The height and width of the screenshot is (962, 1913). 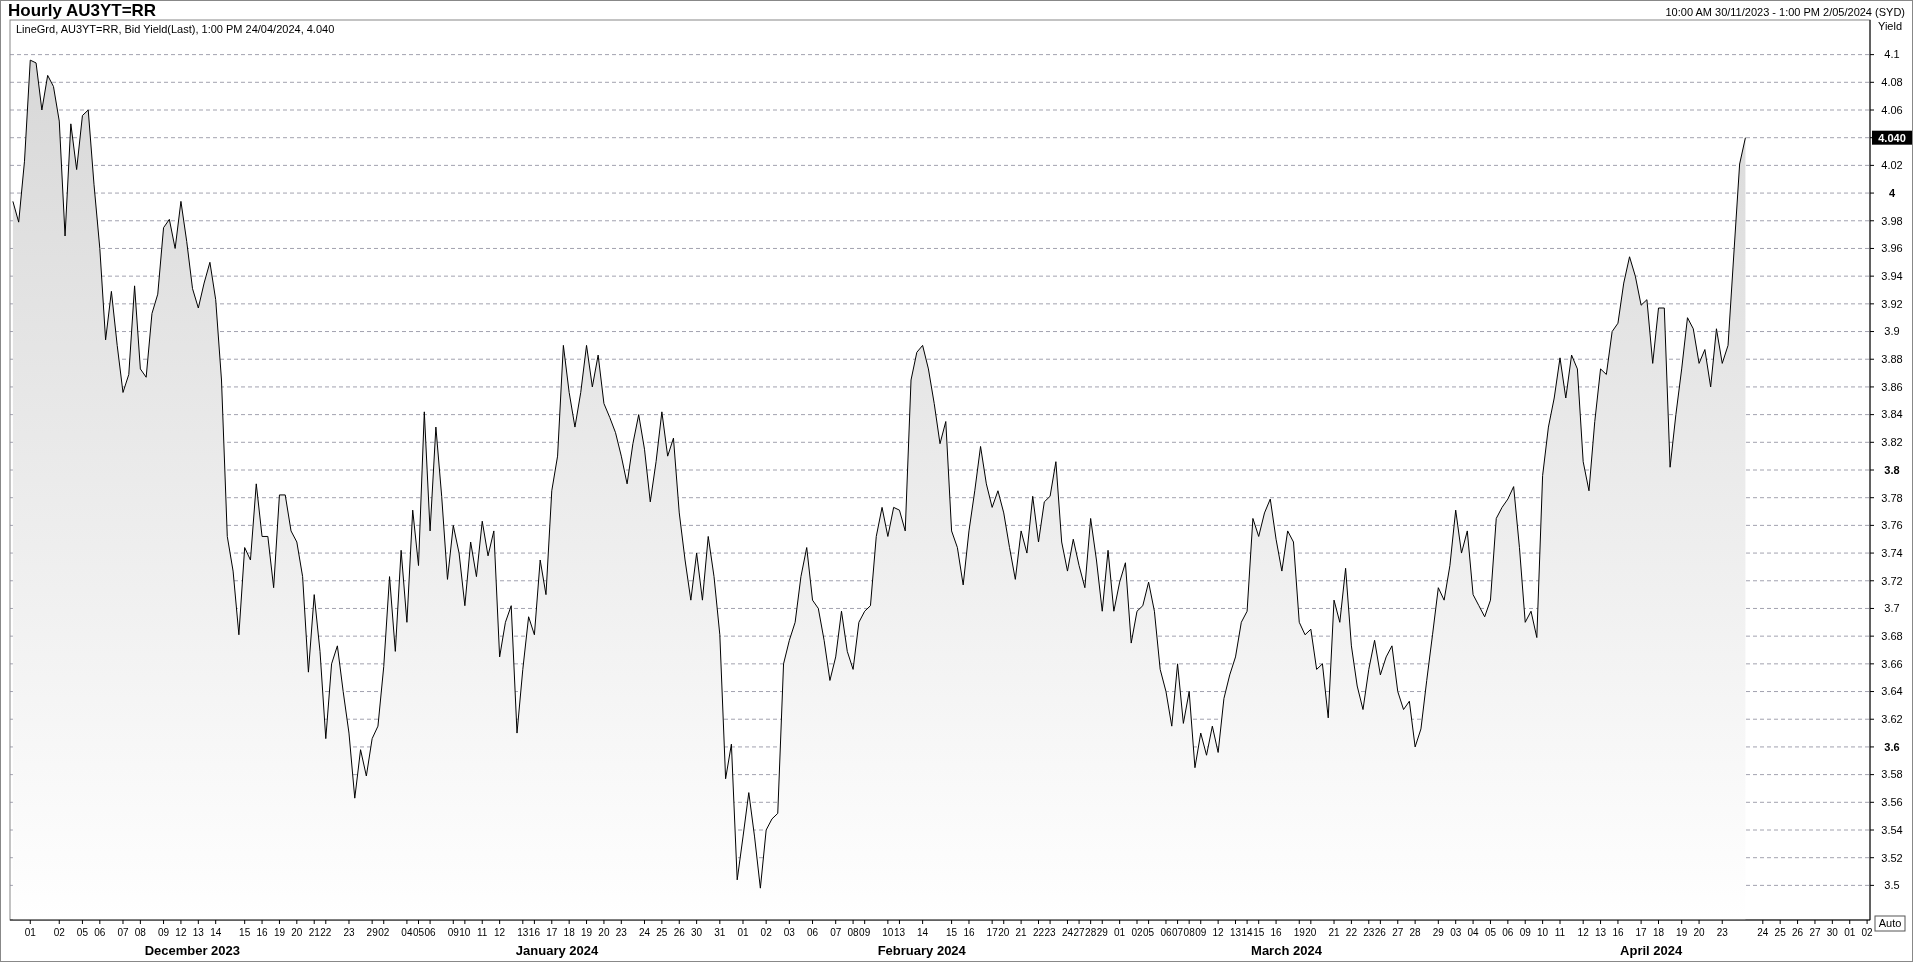 I want to click on y-tick-label: 4.02, so click(x=1892, y=165).